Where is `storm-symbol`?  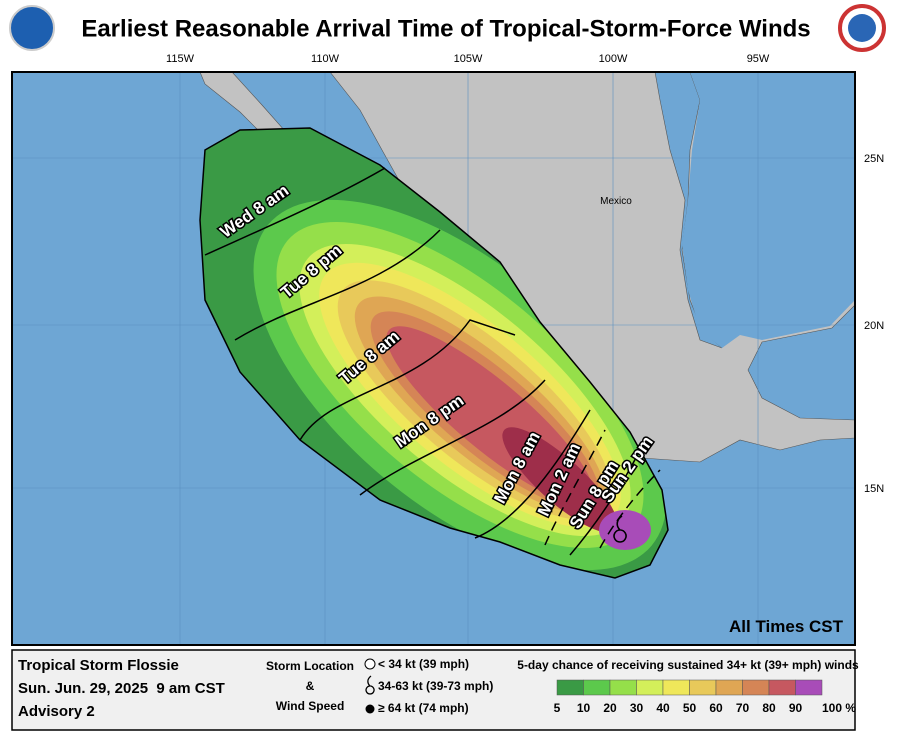
storm-symbol is located at coordinates (620, 529).